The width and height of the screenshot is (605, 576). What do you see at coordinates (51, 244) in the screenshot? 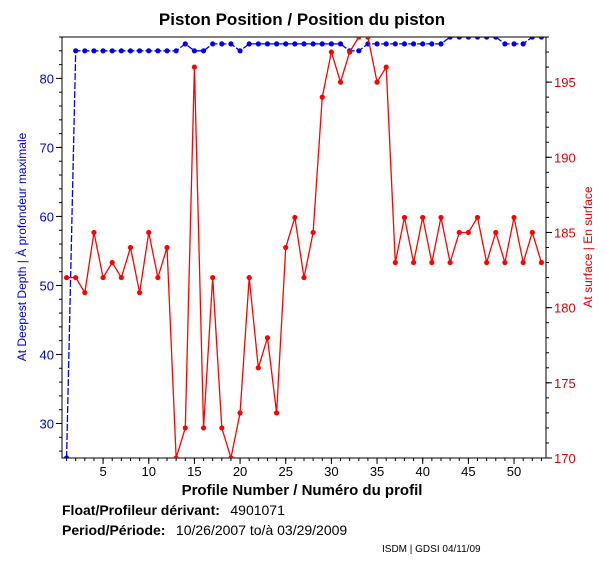
I see `left-y-axis: 30 40 50 60 70 80` at bounding box center [51, 244].